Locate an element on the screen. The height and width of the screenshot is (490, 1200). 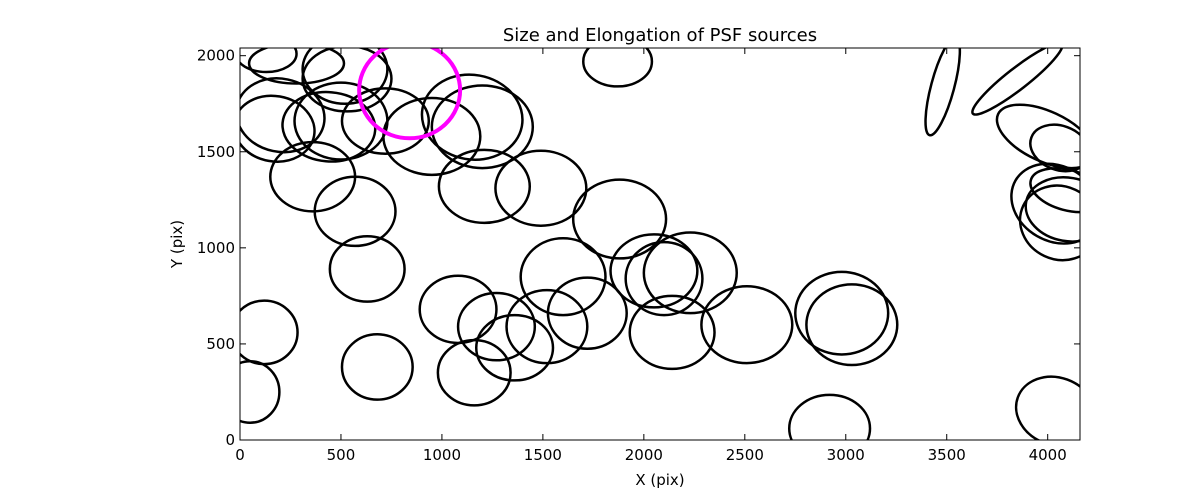
y-tick-label: 1500 is located at coordinates (216, 152).